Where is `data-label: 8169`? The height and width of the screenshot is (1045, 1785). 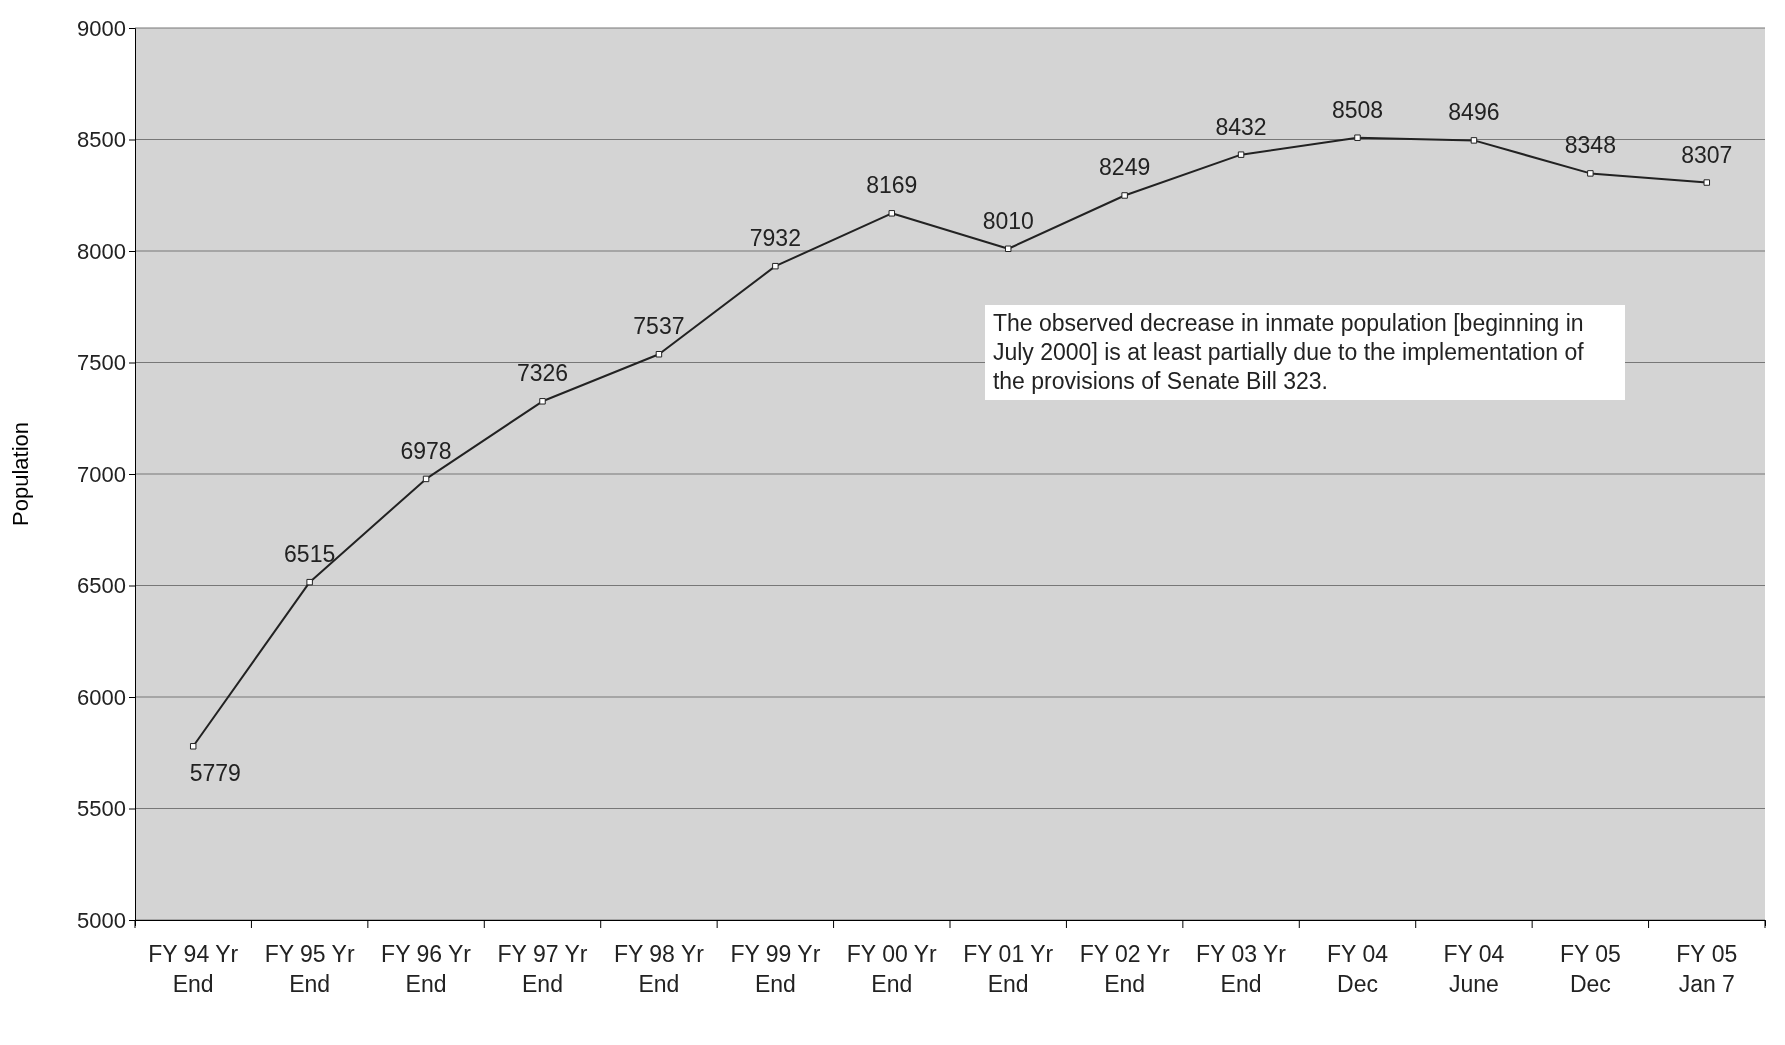 data-label: 8169 is located at coordinates (892, 185).